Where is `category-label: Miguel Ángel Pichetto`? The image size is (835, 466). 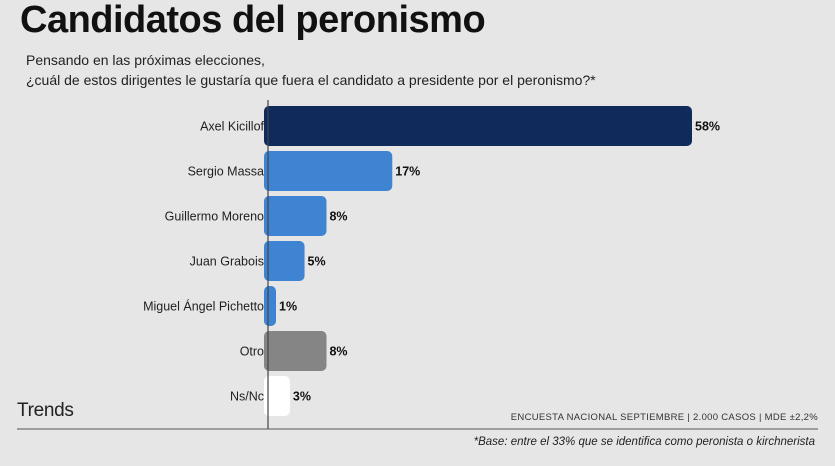
category-label: Miguel Ángel Pichetto is located at coordinates (203, 306).